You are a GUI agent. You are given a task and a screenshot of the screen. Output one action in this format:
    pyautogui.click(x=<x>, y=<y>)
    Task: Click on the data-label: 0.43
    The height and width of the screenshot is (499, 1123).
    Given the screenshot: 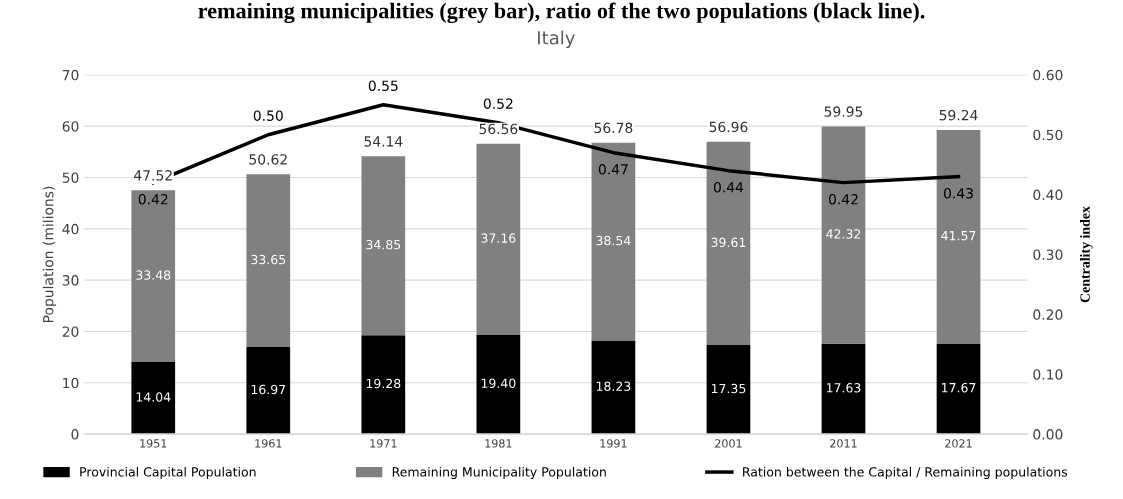 What is the action you would take?
    pyautogui.click(x=958, y=193)
    